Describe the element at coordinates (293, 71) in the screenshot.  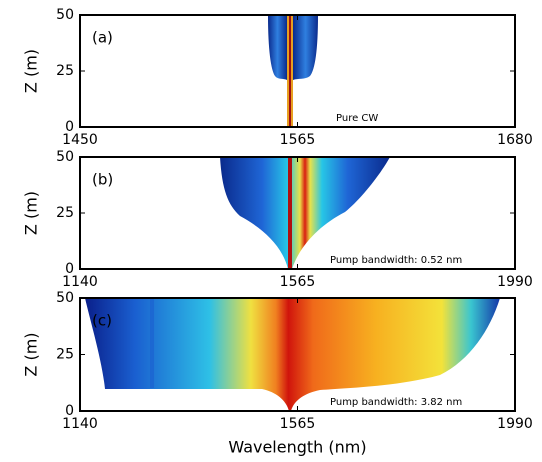
I see `spectrum-a` at that location.